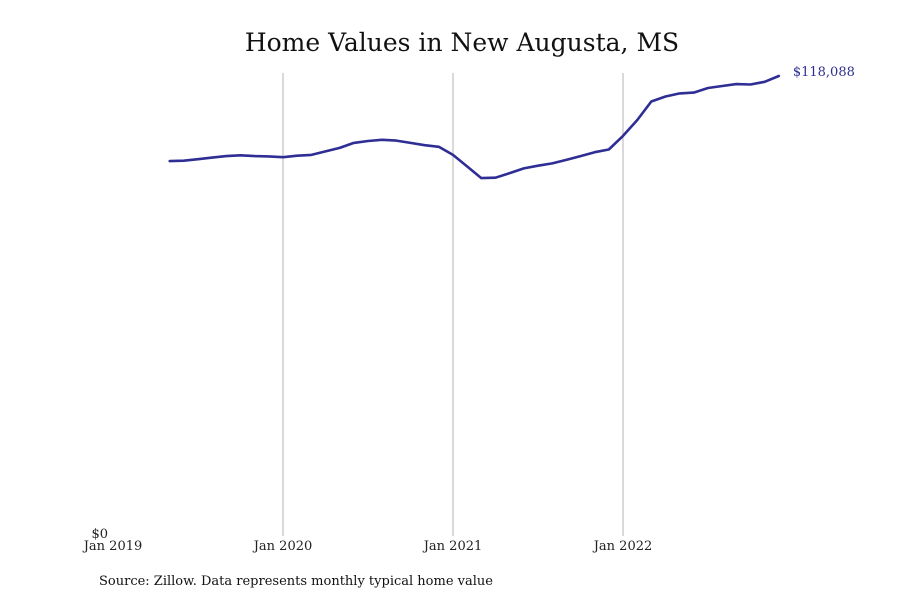 Image resolution: width=900 pixels, height=600 pixels. I want to click on axis-ticks: Jan 2019 Jan 2020 Jan 2021 Jan 2022 $0, so click(367, 540).